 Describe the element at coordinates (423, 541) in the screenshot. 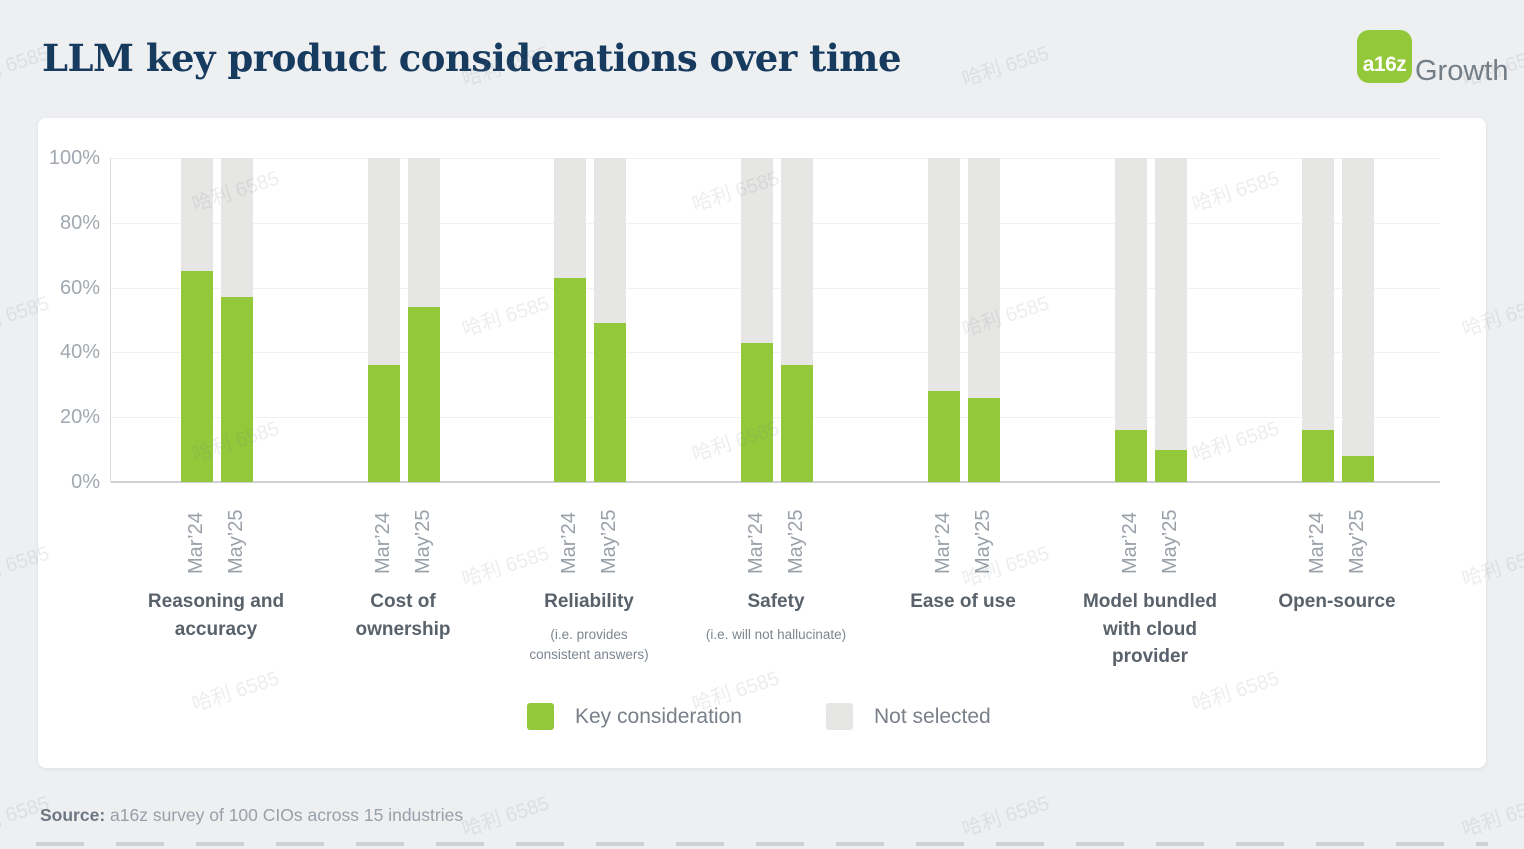

I see `period-label-1-1: May’25` at that location.